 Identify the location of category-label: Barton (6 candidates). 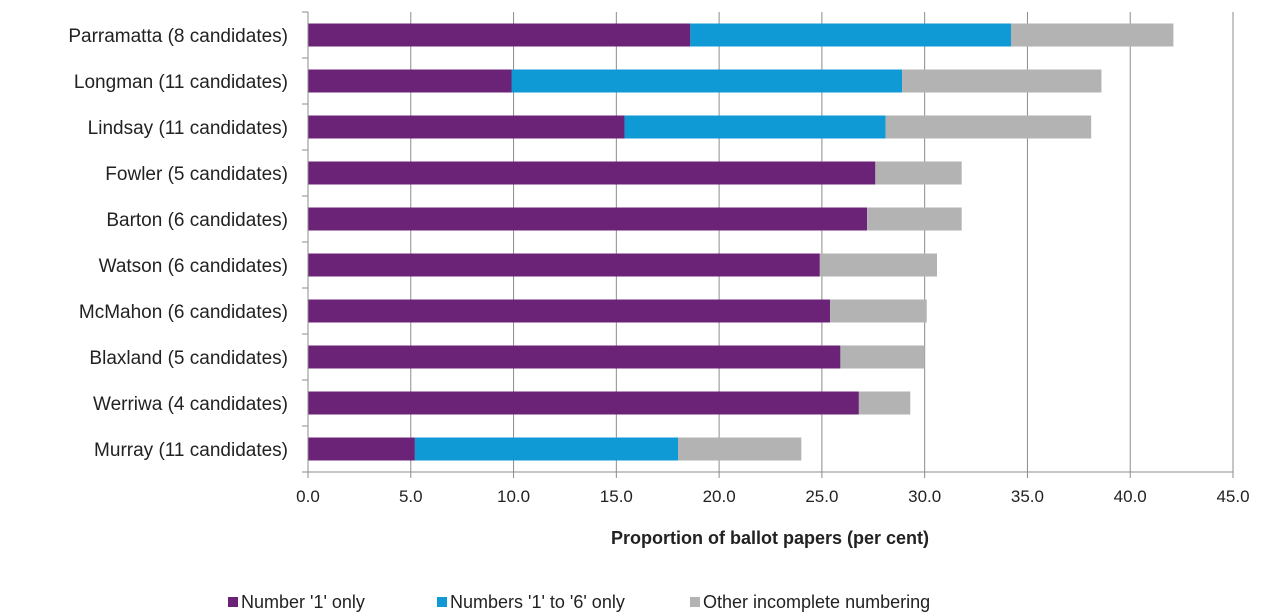
(197, 220).